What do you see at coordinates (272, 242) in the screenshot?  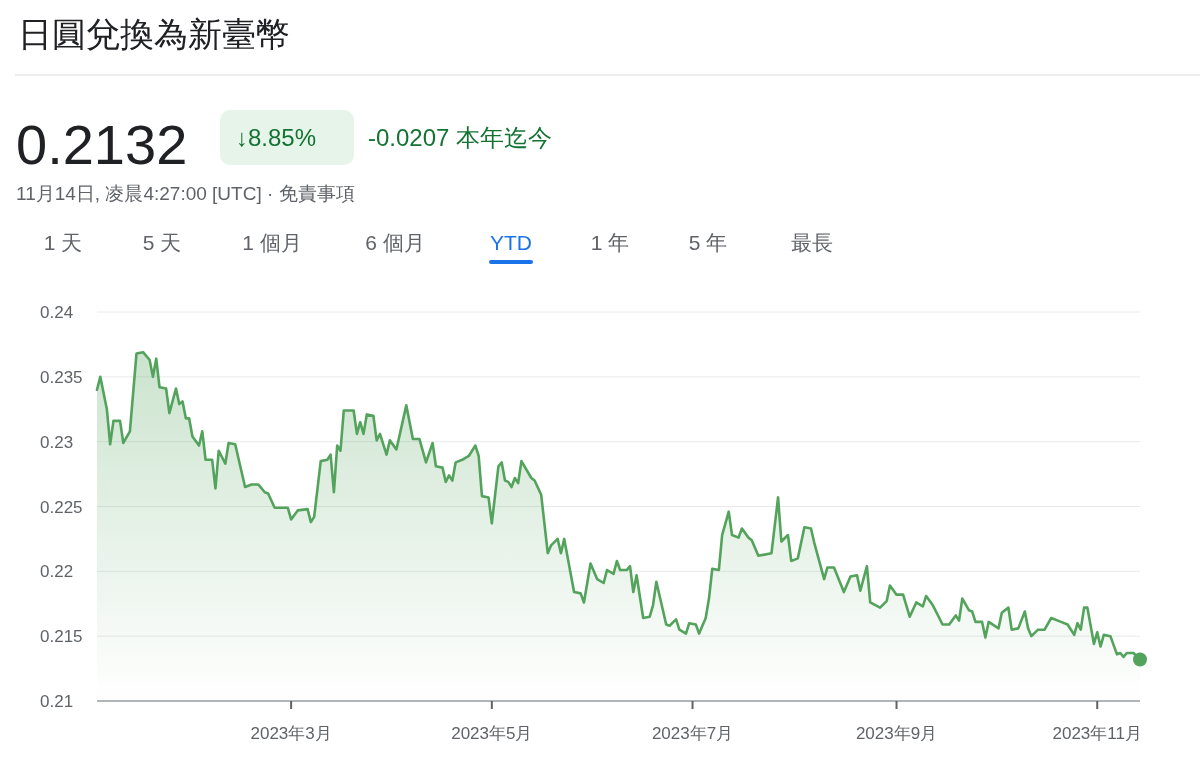 I see `text: 1 個月` at bounding box center [272, 242].